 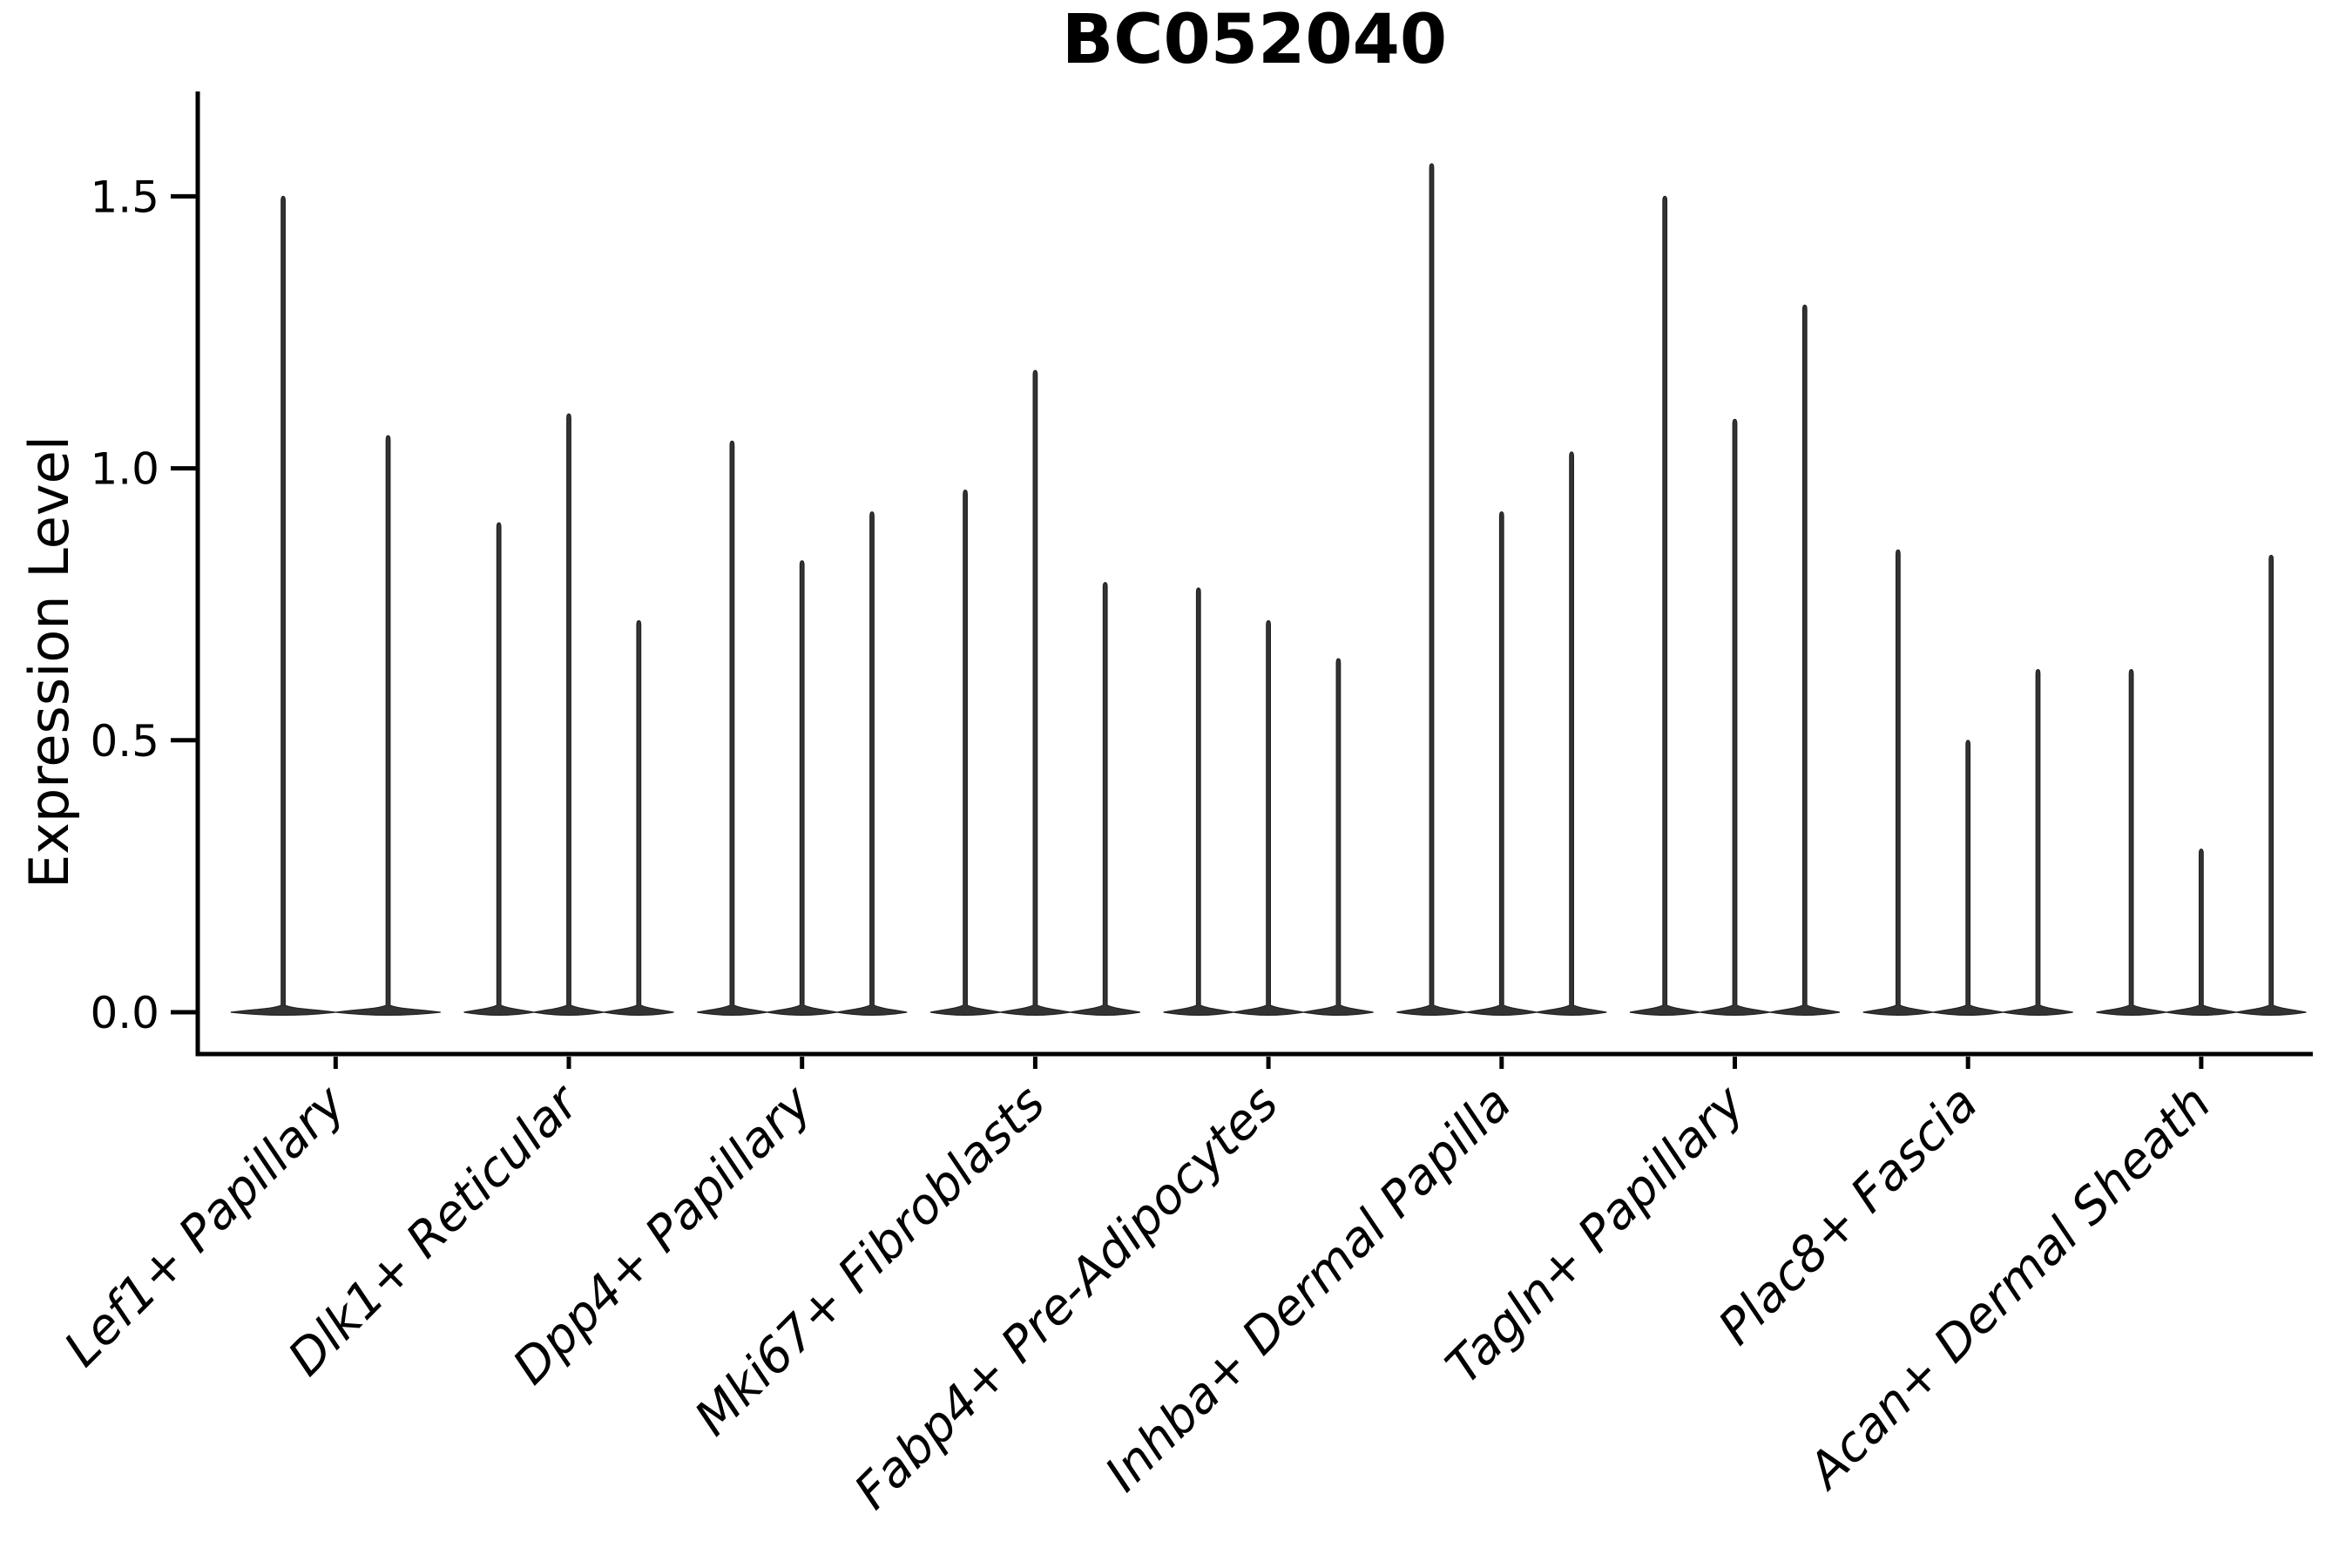 I want to click on y-tick-label: 0.5, so click(x=125, y=741).